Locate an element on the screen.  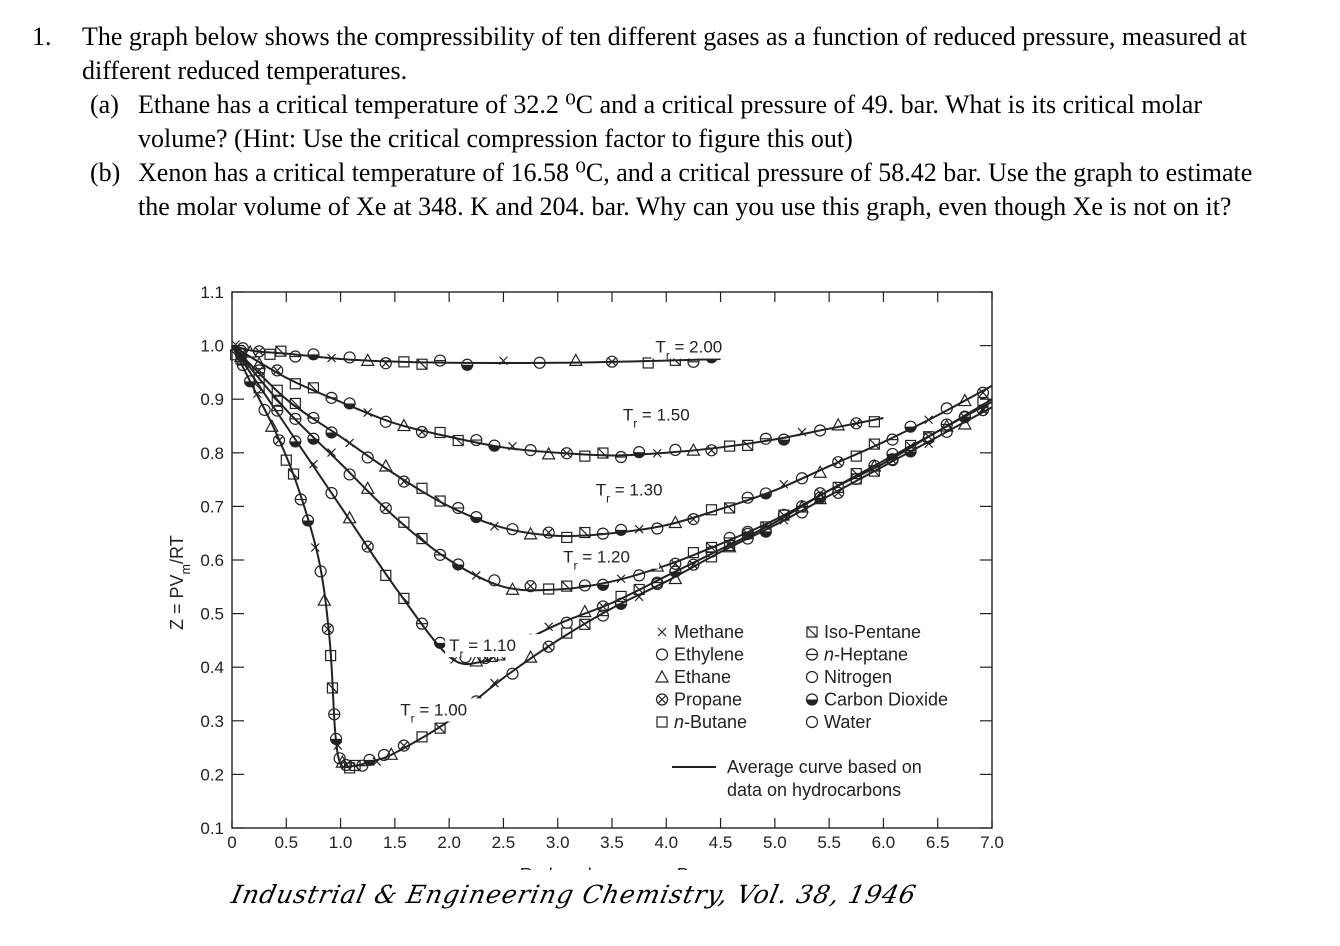
marker-half-circle is located at coordinates (765, 493).